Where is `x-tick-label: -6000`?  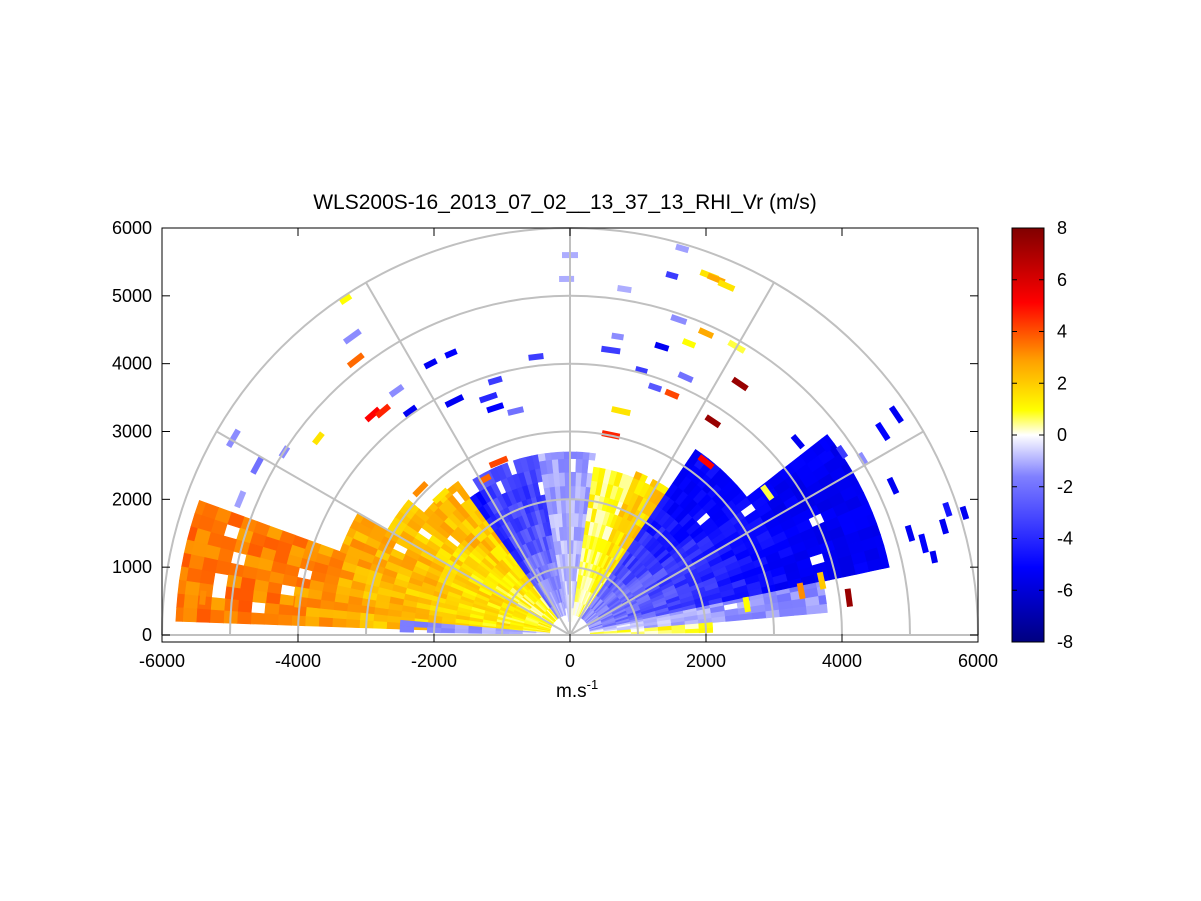
x-tick-label: -6000 is located at coordinates (162, 661).